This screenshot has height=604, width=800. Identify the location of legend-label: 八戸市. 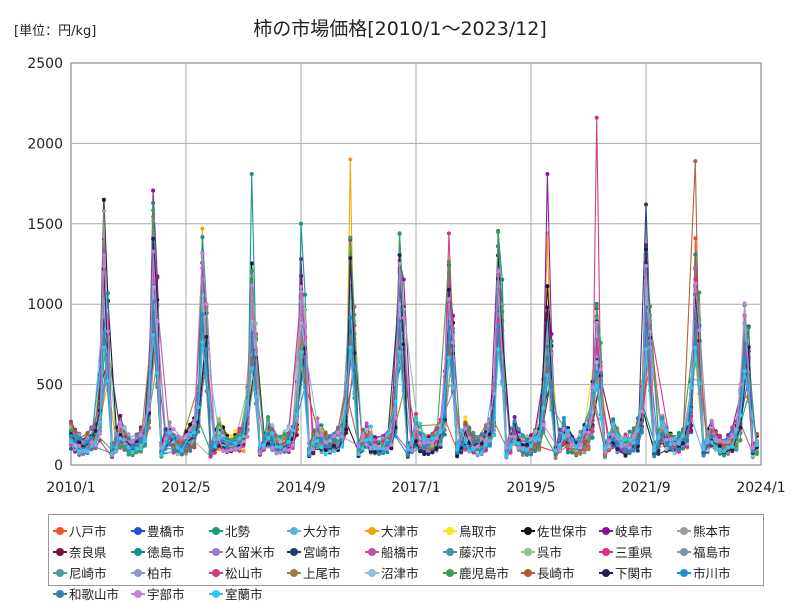
(88, 531).